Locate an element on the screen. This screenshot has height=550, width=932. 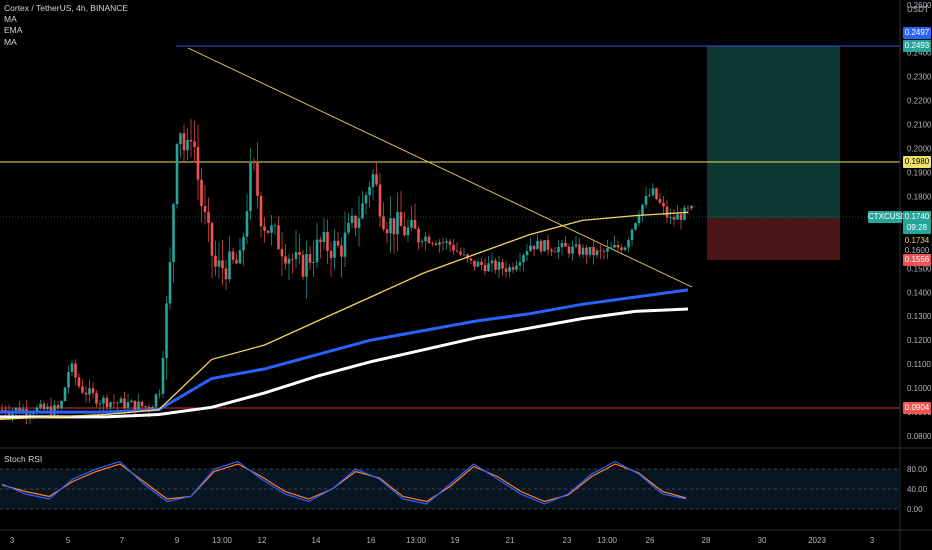
time-tick-11: 23 is located at coordinates (567, 540).